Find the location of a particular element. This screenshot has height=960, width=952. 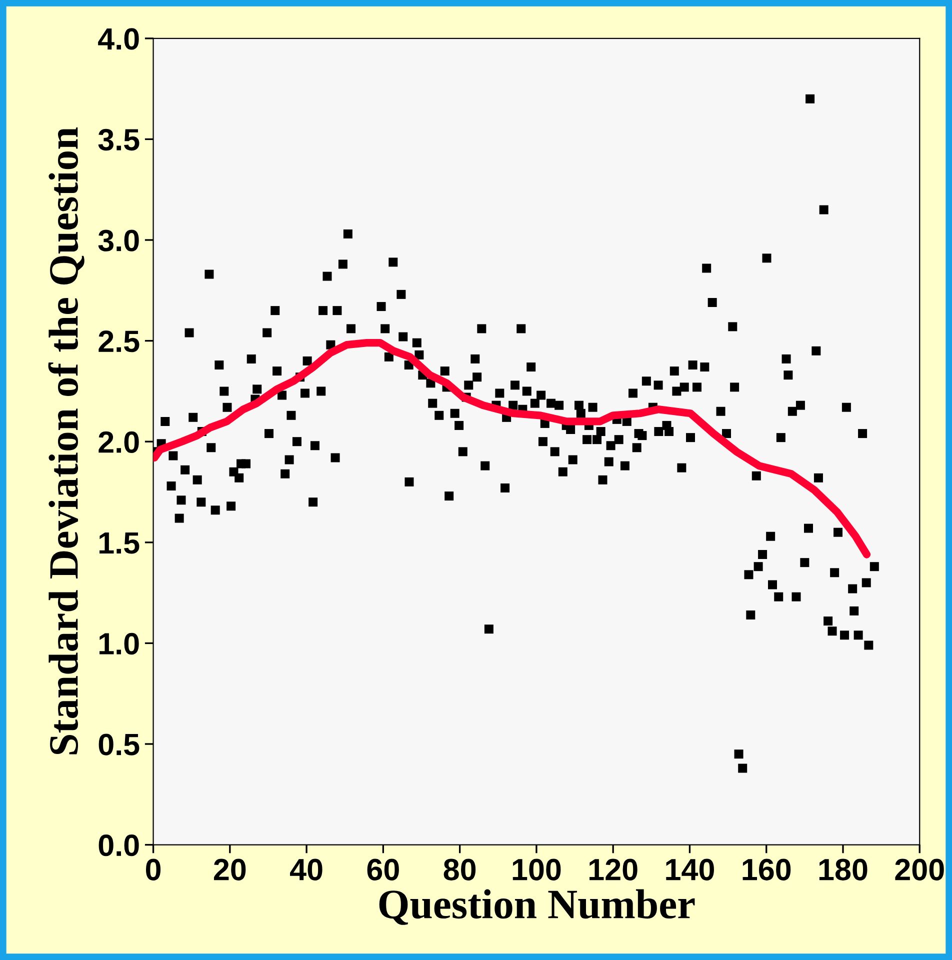

x-tick-label: 120 is located at coordinates (614, 869).